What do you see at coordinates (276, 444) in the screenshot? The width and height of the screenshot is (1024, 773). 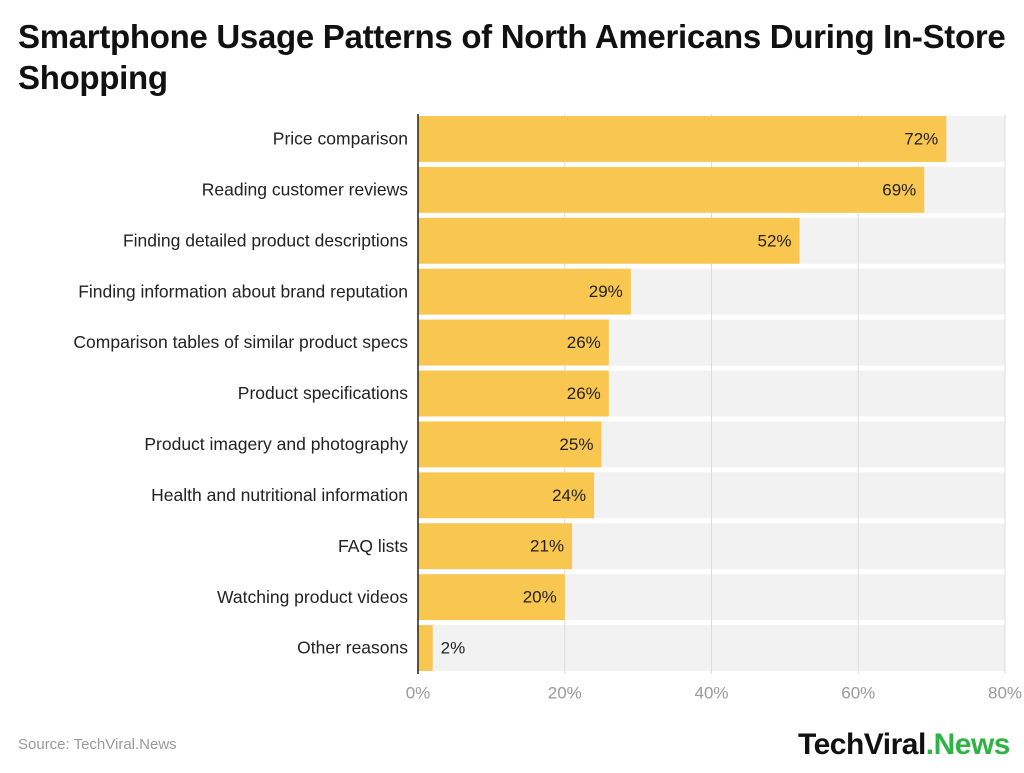 I see `y-tick-label: Product imagery and photography` at bounding box center [276, 444].